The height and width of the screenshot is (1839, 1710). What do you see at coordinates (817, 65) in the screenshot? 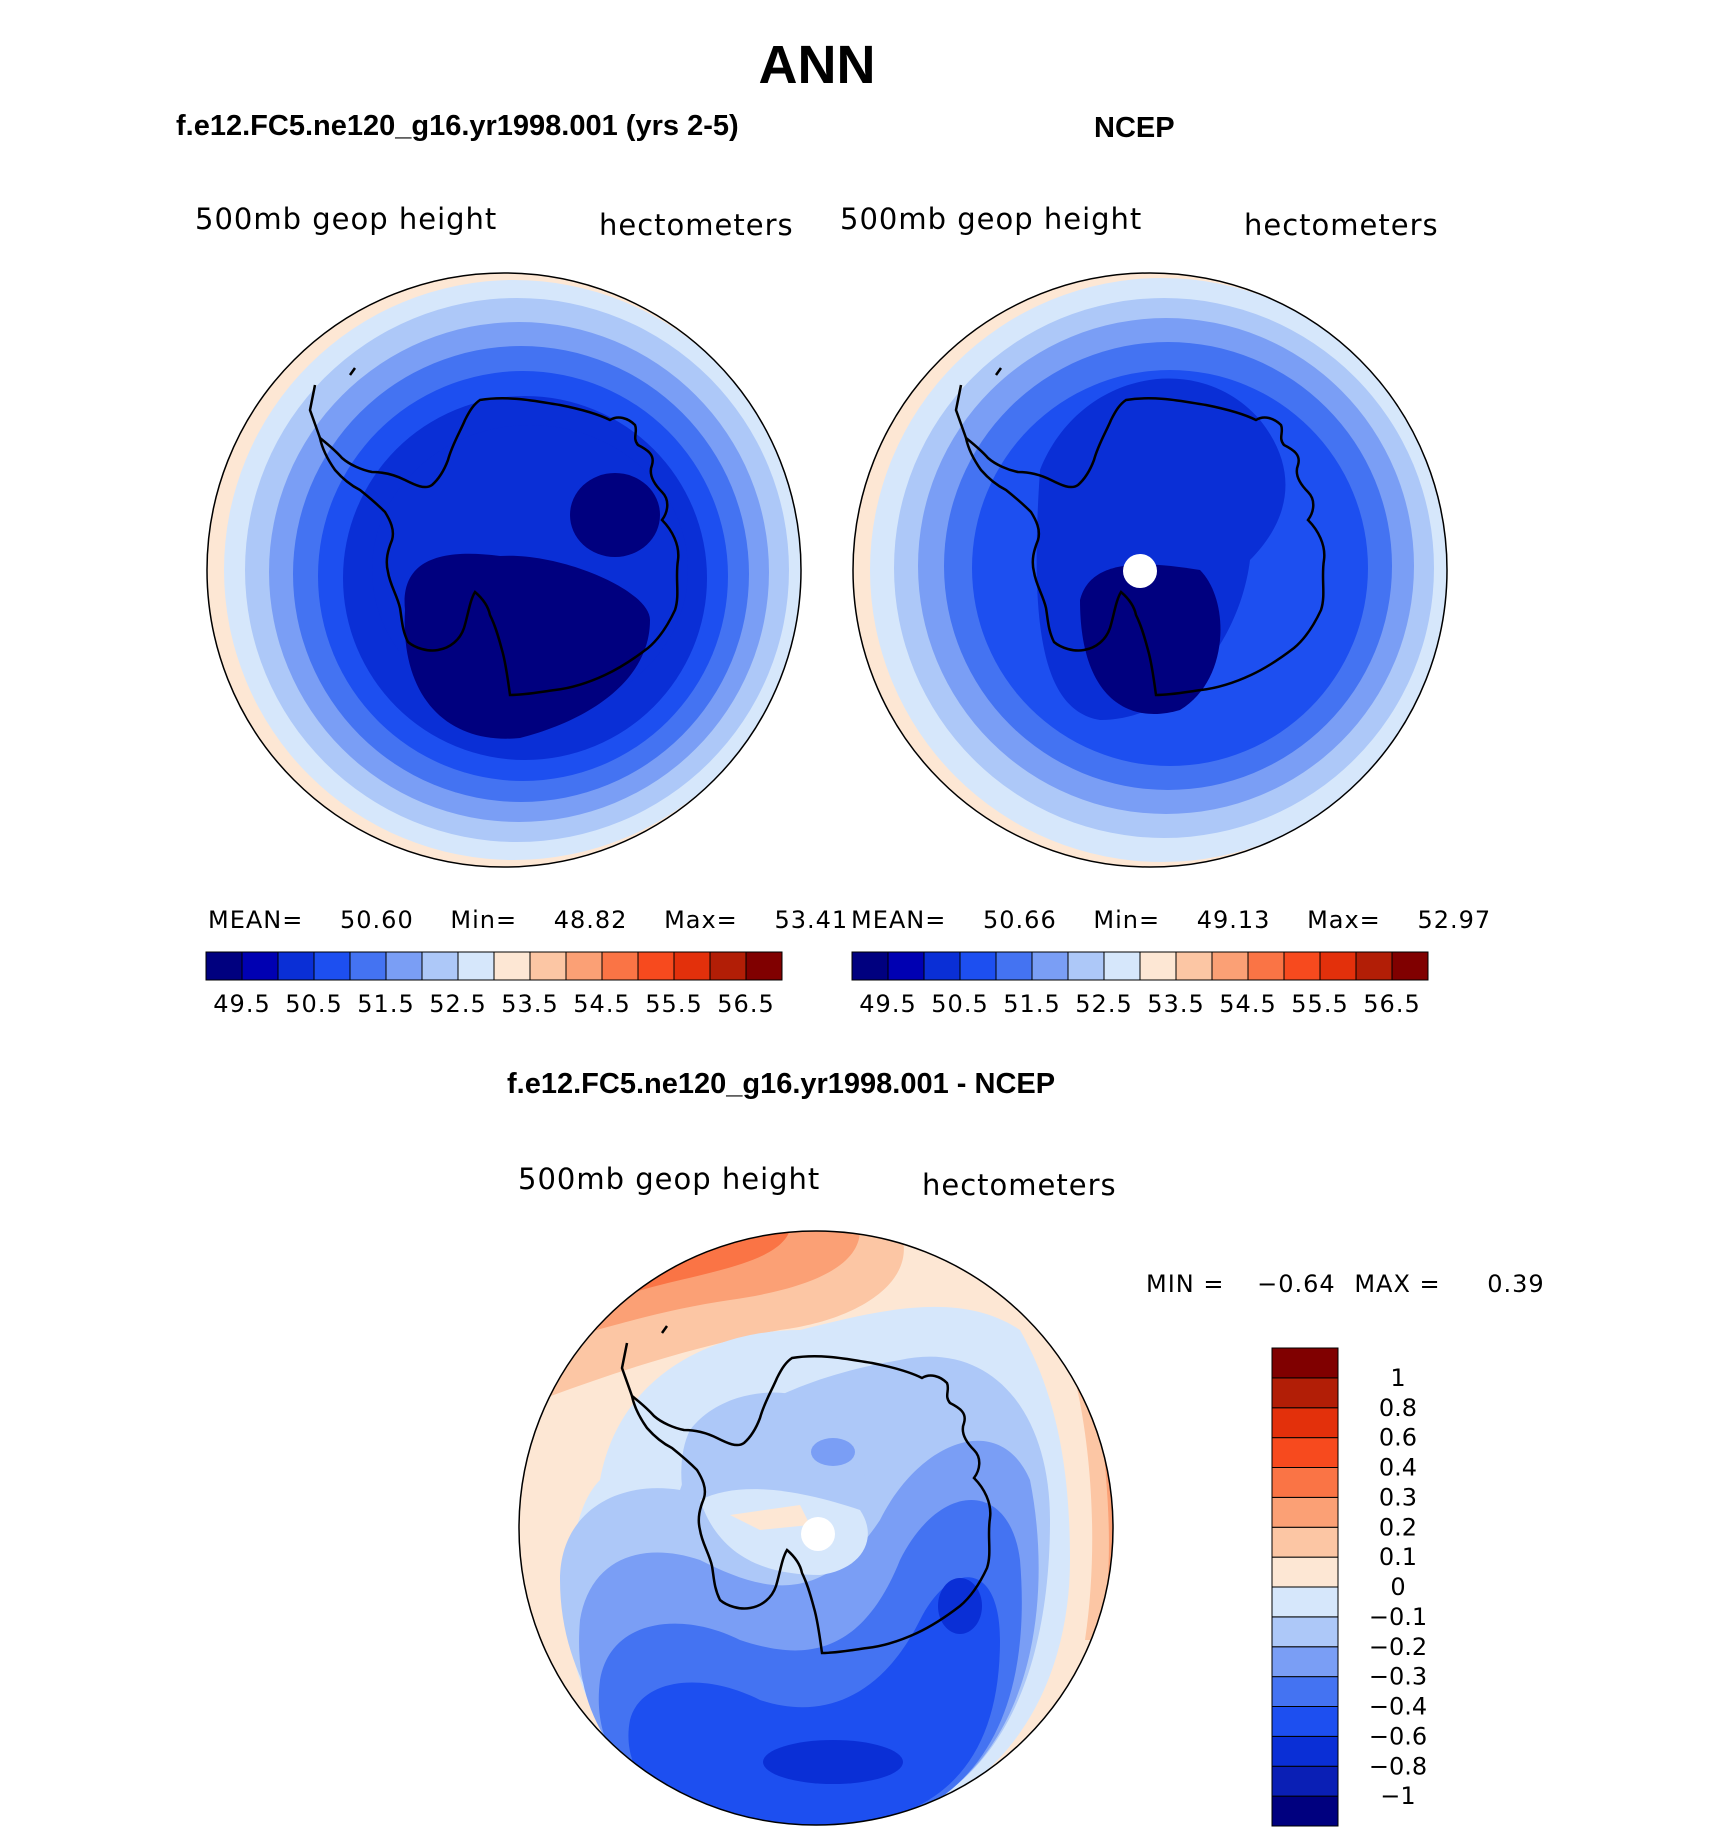
I see `figure-title: ANN` at bounding box center [817, 65].